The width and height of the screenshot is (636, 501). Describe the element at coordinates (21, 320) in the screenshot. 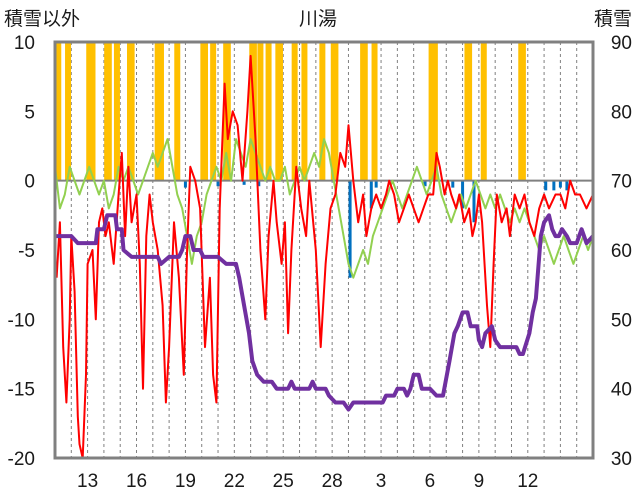

I see `y-left-tick-label: -10` at that location.